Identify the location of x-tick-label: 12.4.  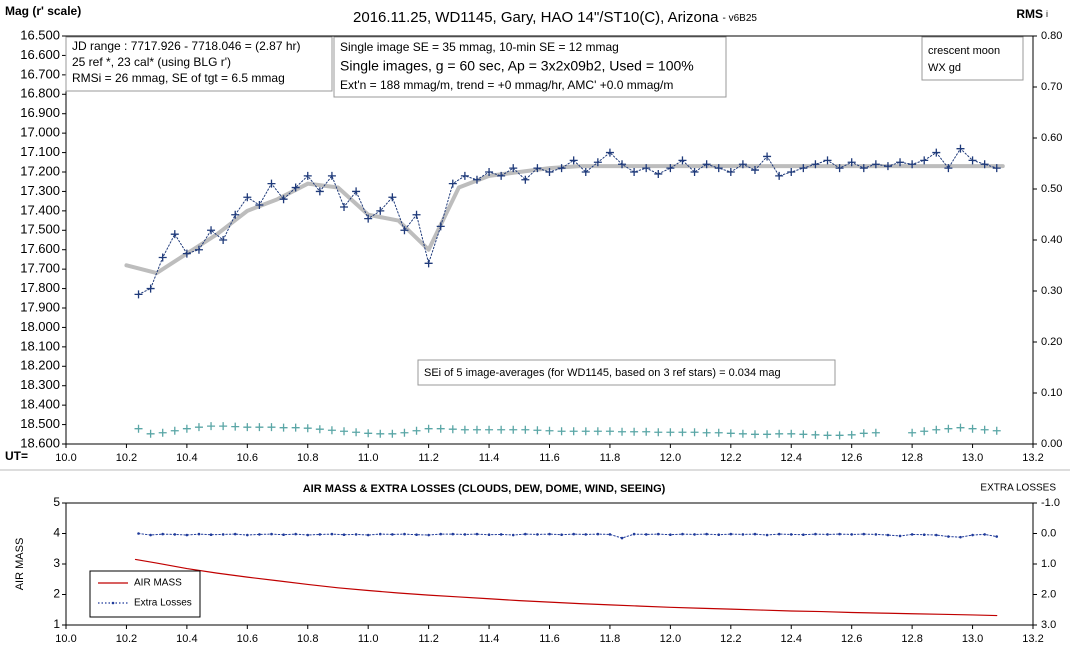
(791, 639).